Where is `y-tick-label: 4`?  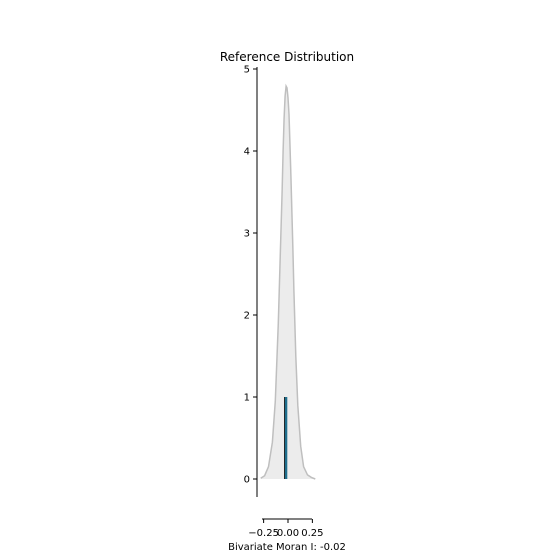
y-tick-label: 4 is located at coordinates (247, 152).